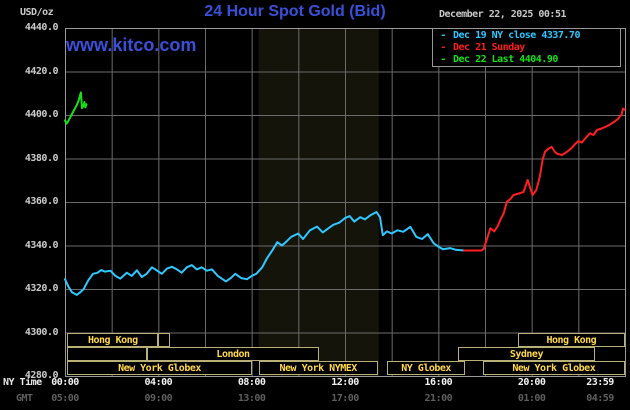 The image size is (630, 410). I want to click on y-axis-tick-label: 4360.0, so click(41, 201).